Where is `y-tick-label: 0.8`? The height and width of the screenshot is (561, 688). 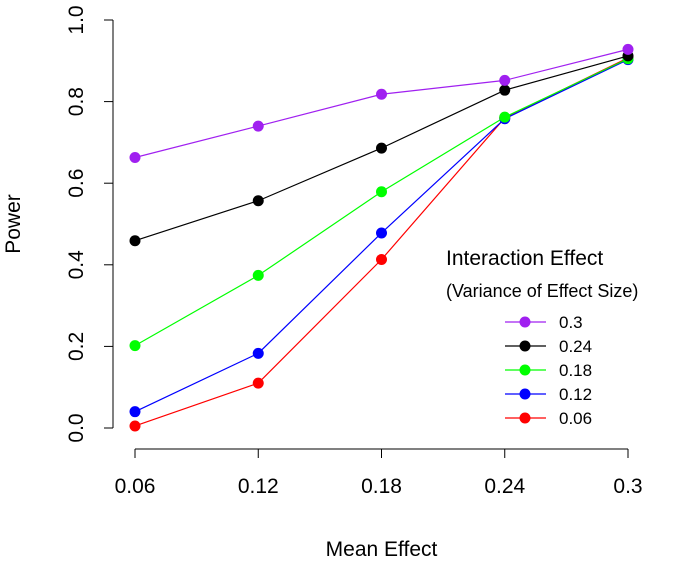
y-tick-label: 0.8 is located at coordinates (76, 101).